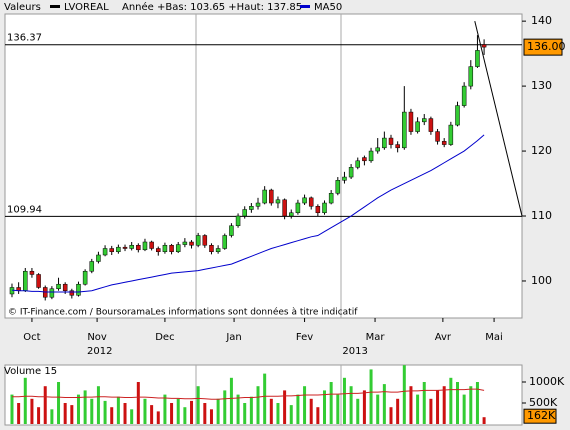  What do you see at coordinates (233, 337) in the screenshot?
I see `x-tick-label: Jan` at bounding box center [233, 337].